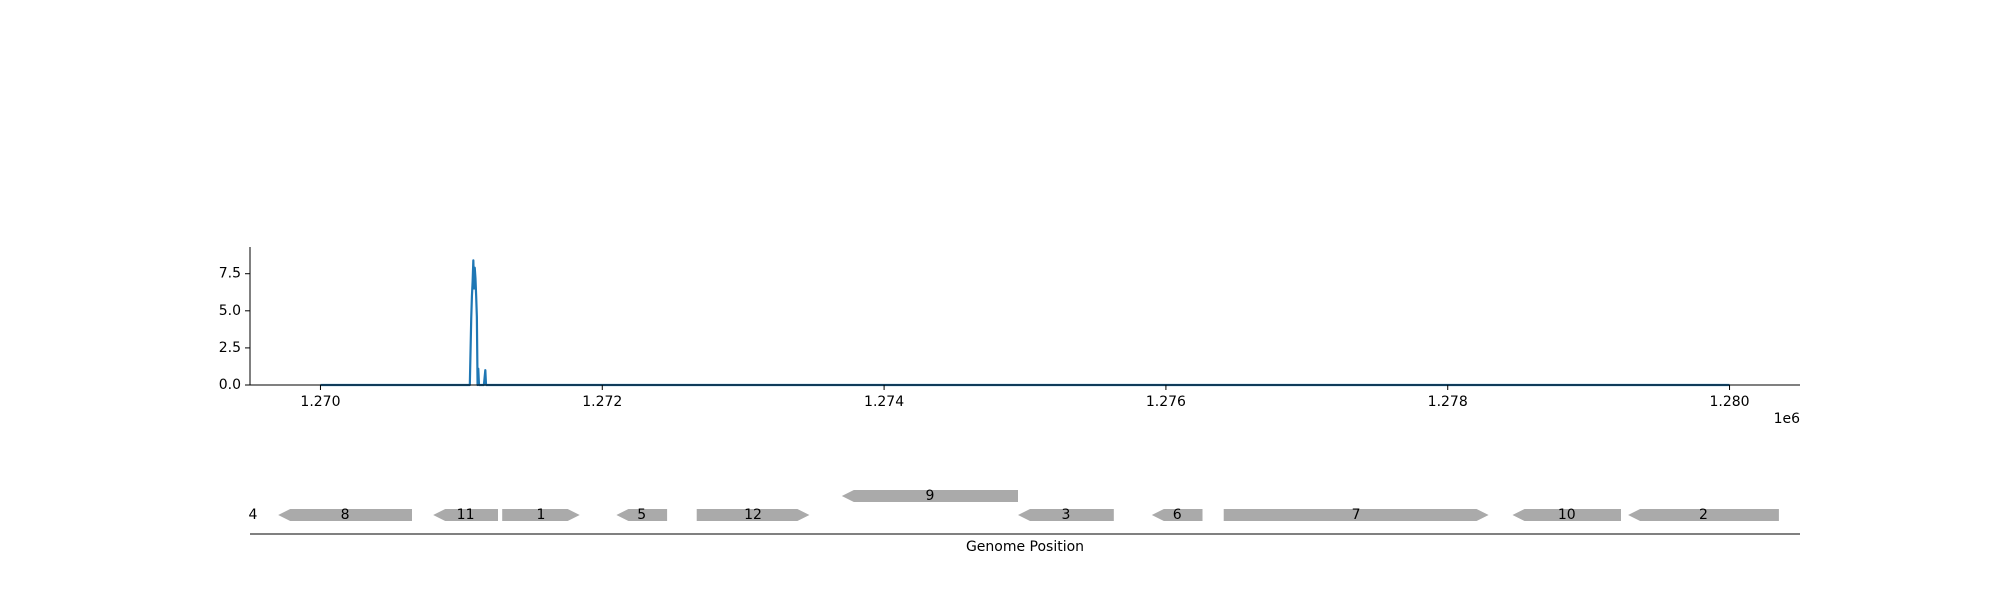  I want to click on gene-label-3: 3, so click(1065, 515).